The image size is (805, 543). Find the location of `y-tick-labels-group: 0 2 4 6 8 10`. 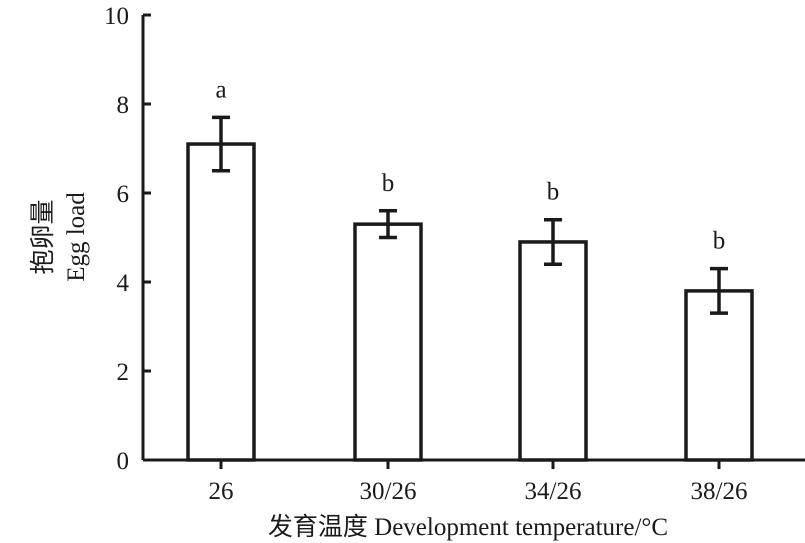

y-tick-labels-group: 0 2 4 6 8 10 is located at coordinates (117, 239).